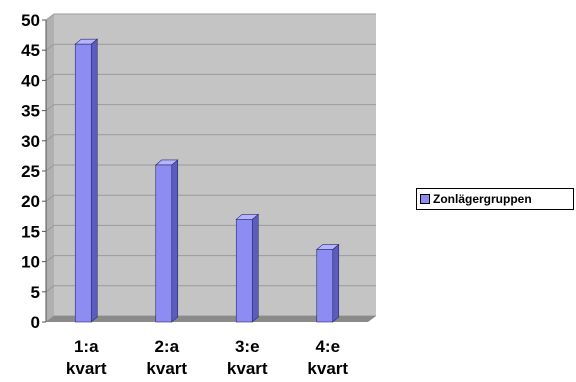 This screenshot has width=576, height=382. Describe the element at coordinates (327, 346) in the screenshot. I see `x-category-label-line: 4:e` at that location.